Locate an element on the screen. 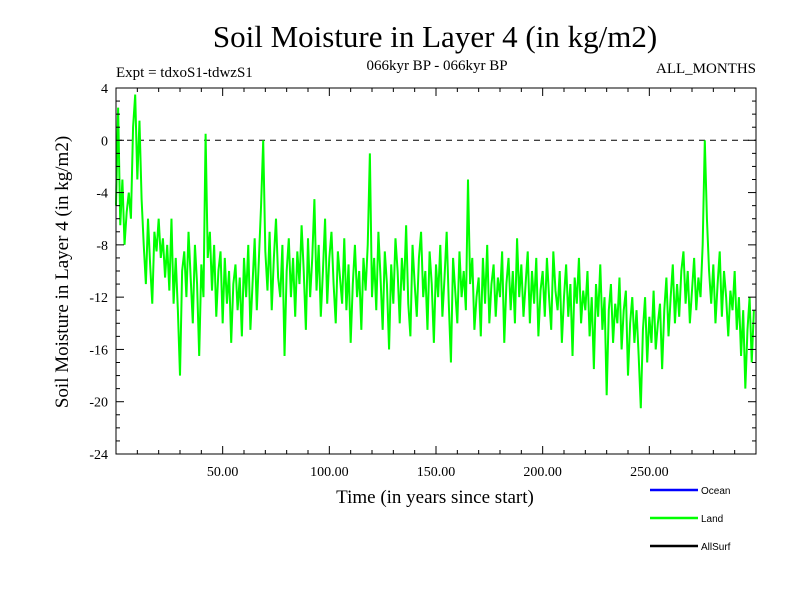 The height and width of the screenshot is (600, 800). y-tick-label: 4 is located at coordinates (104, 89).